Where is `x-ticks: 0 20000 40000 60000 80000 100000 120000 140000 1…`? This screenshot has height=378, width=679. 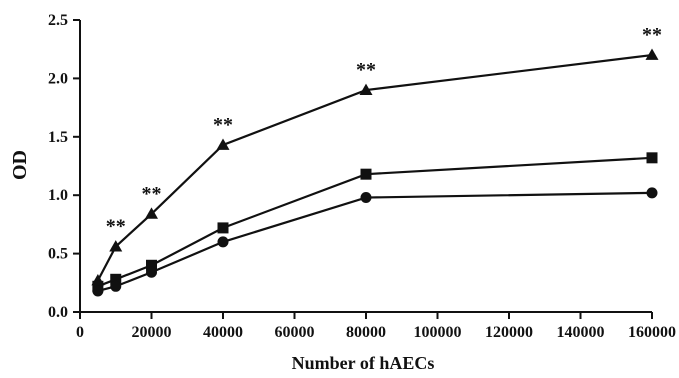 x-ticks: 0 20000 40000 60000 80000 100000 120000 140000 1… is located at coordinates (376, 326).